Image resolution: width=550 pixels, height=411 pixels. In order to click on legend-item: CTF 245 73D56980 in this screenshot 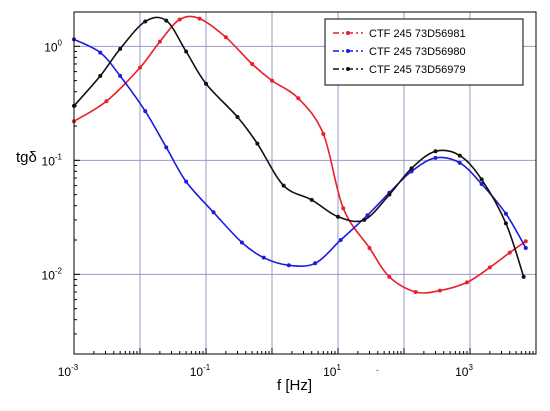, I will do `click(399, 52)`.